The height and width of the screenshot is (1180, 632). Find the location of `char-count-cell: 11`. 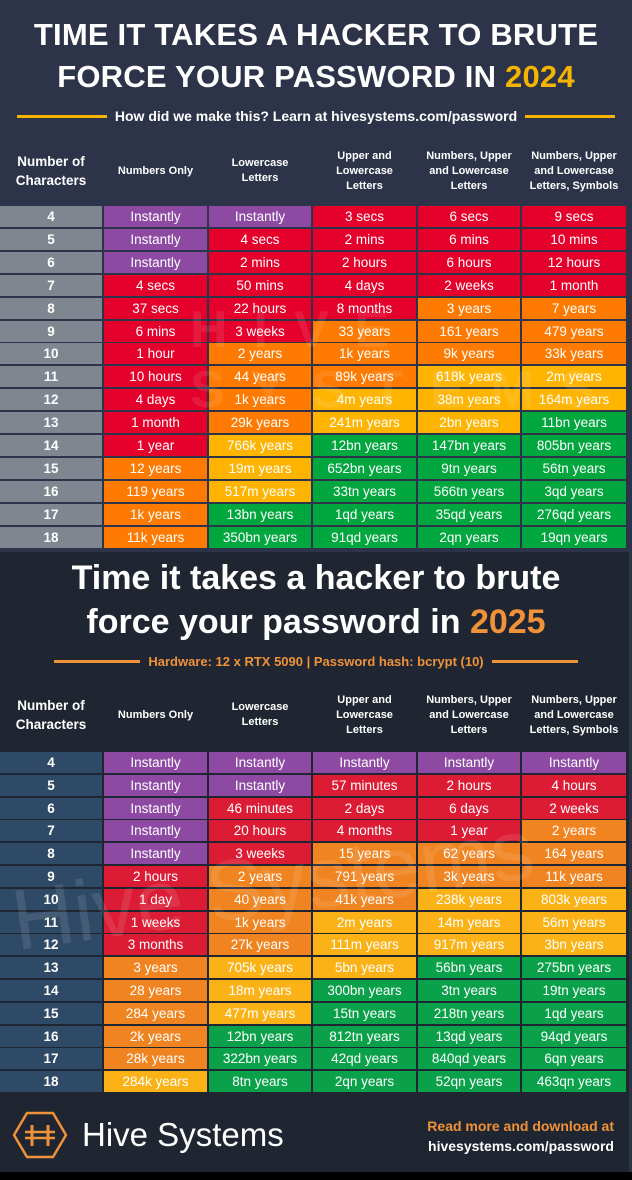

char-count-cell: 11 is located at coordinates (51, 922).